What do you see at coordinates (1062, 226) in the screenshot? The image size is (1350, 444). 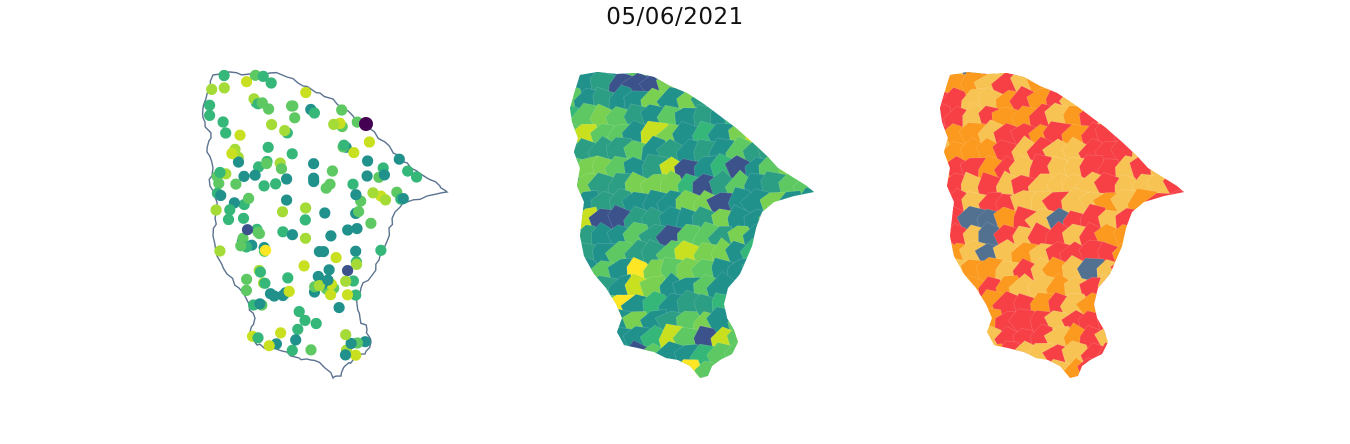 I see `classified-municipality-canvas` at bounding box center [1062, 226].